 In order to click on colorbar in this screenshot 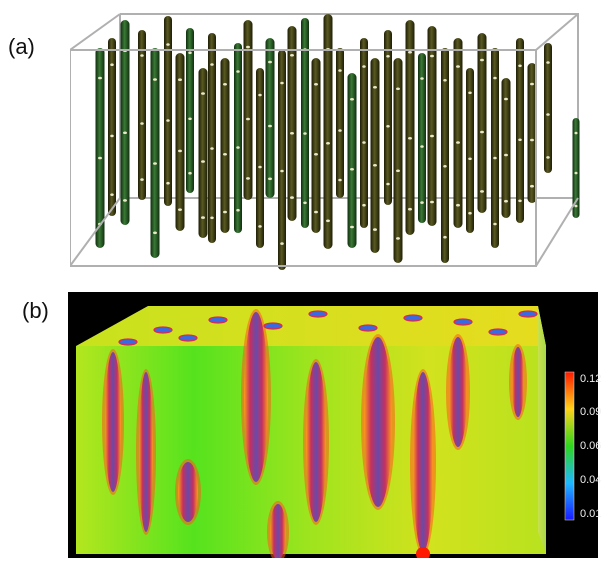, I will do `click(569, 446)`.